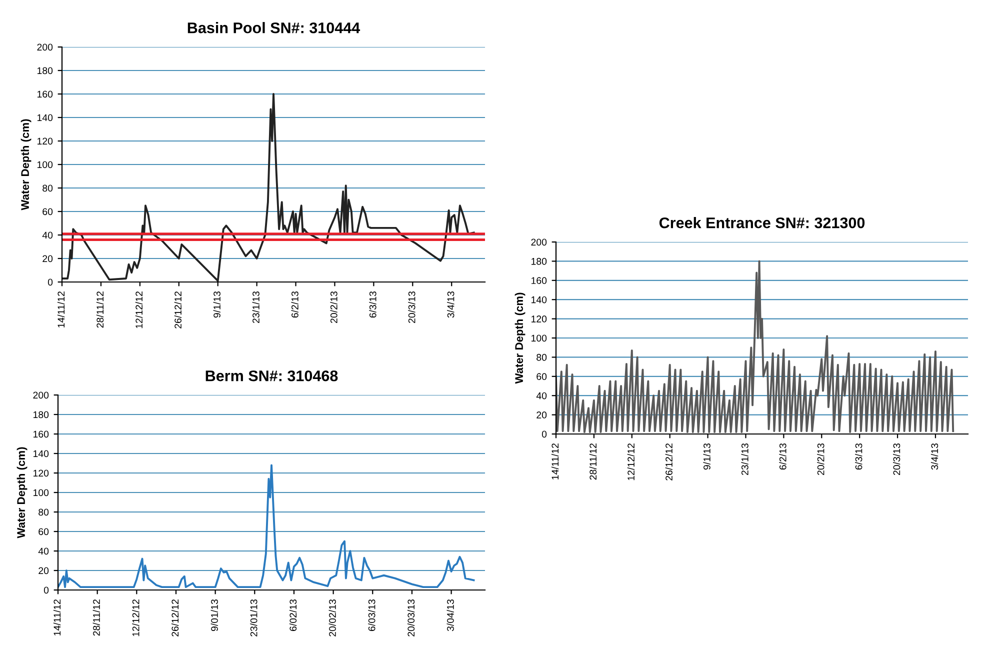 The height and width of the screenshot is (658, 982). Describe the element at coordinates (372, 615) in the screenshot. I see `x-tick-label: 6/03/13` at that location.